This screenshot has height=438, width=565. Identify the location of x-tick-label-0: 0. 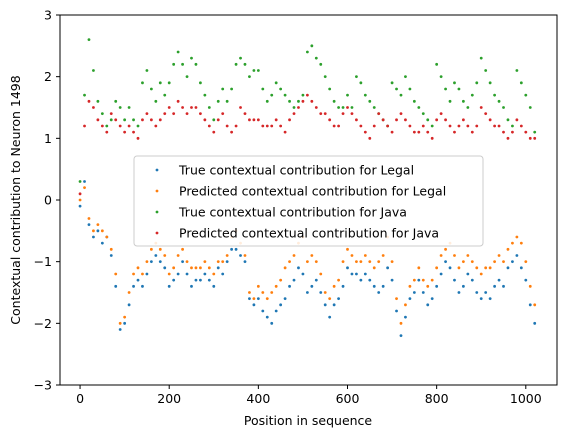
(80, 398).